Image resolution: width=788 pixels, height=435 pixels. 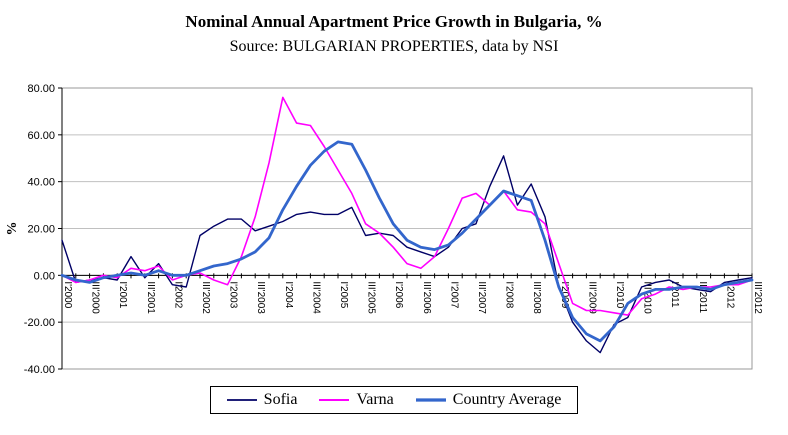 What do you see at coordinates (41, 136) in the screenshot?
I see `y-tick-label: 60.00` at bounding box center [41, 136].